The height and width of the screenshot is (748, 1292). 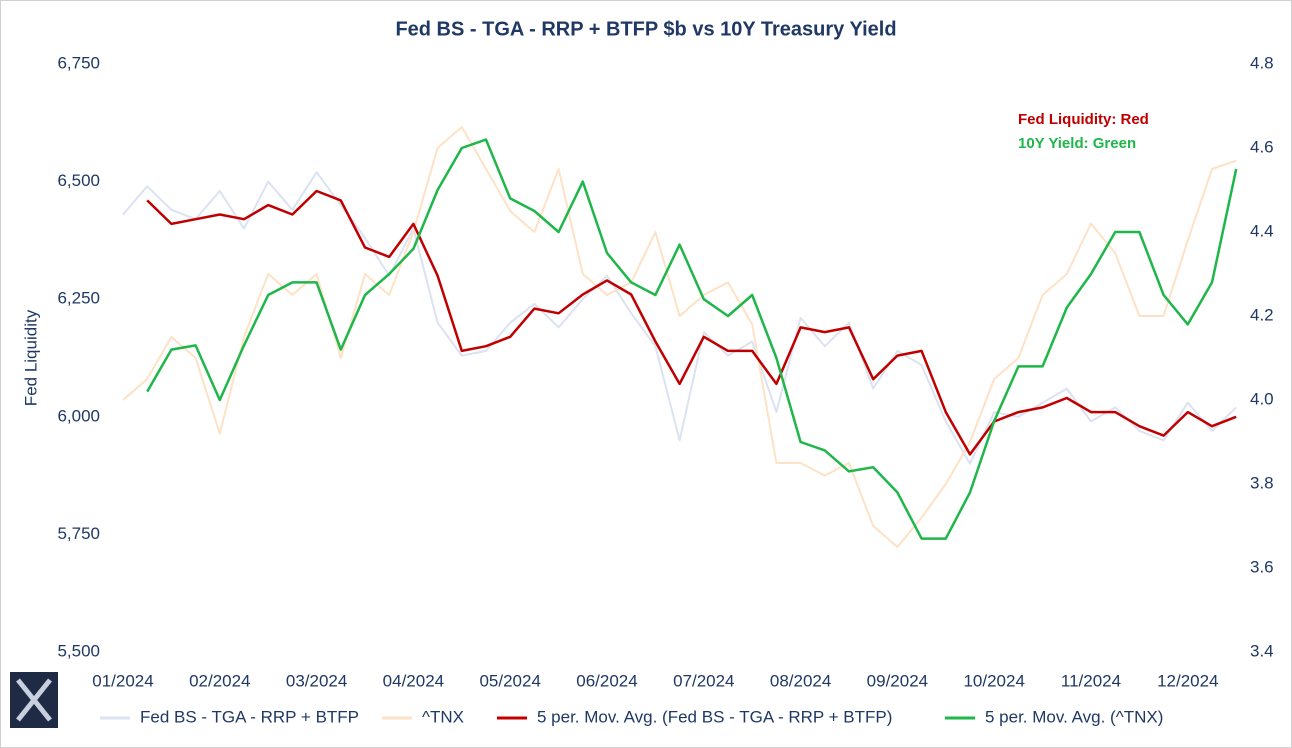 I want to click on y-tick-label: 6,000, so click(x=78, y=415).